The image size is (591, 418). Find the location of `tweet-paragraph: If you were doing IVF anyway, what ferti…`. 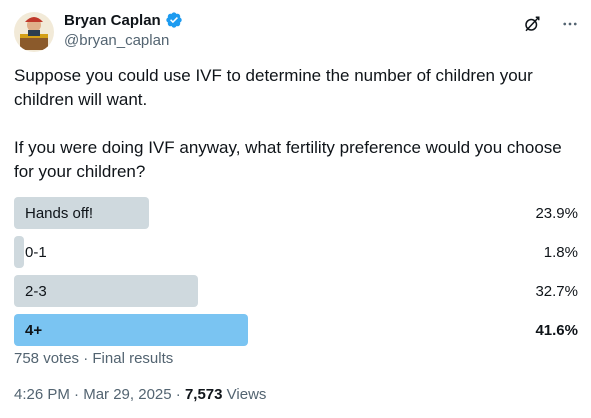

tweet-paragraph: If you were doing IVF anyway, what ferti… is located at coordinates (288, 159).